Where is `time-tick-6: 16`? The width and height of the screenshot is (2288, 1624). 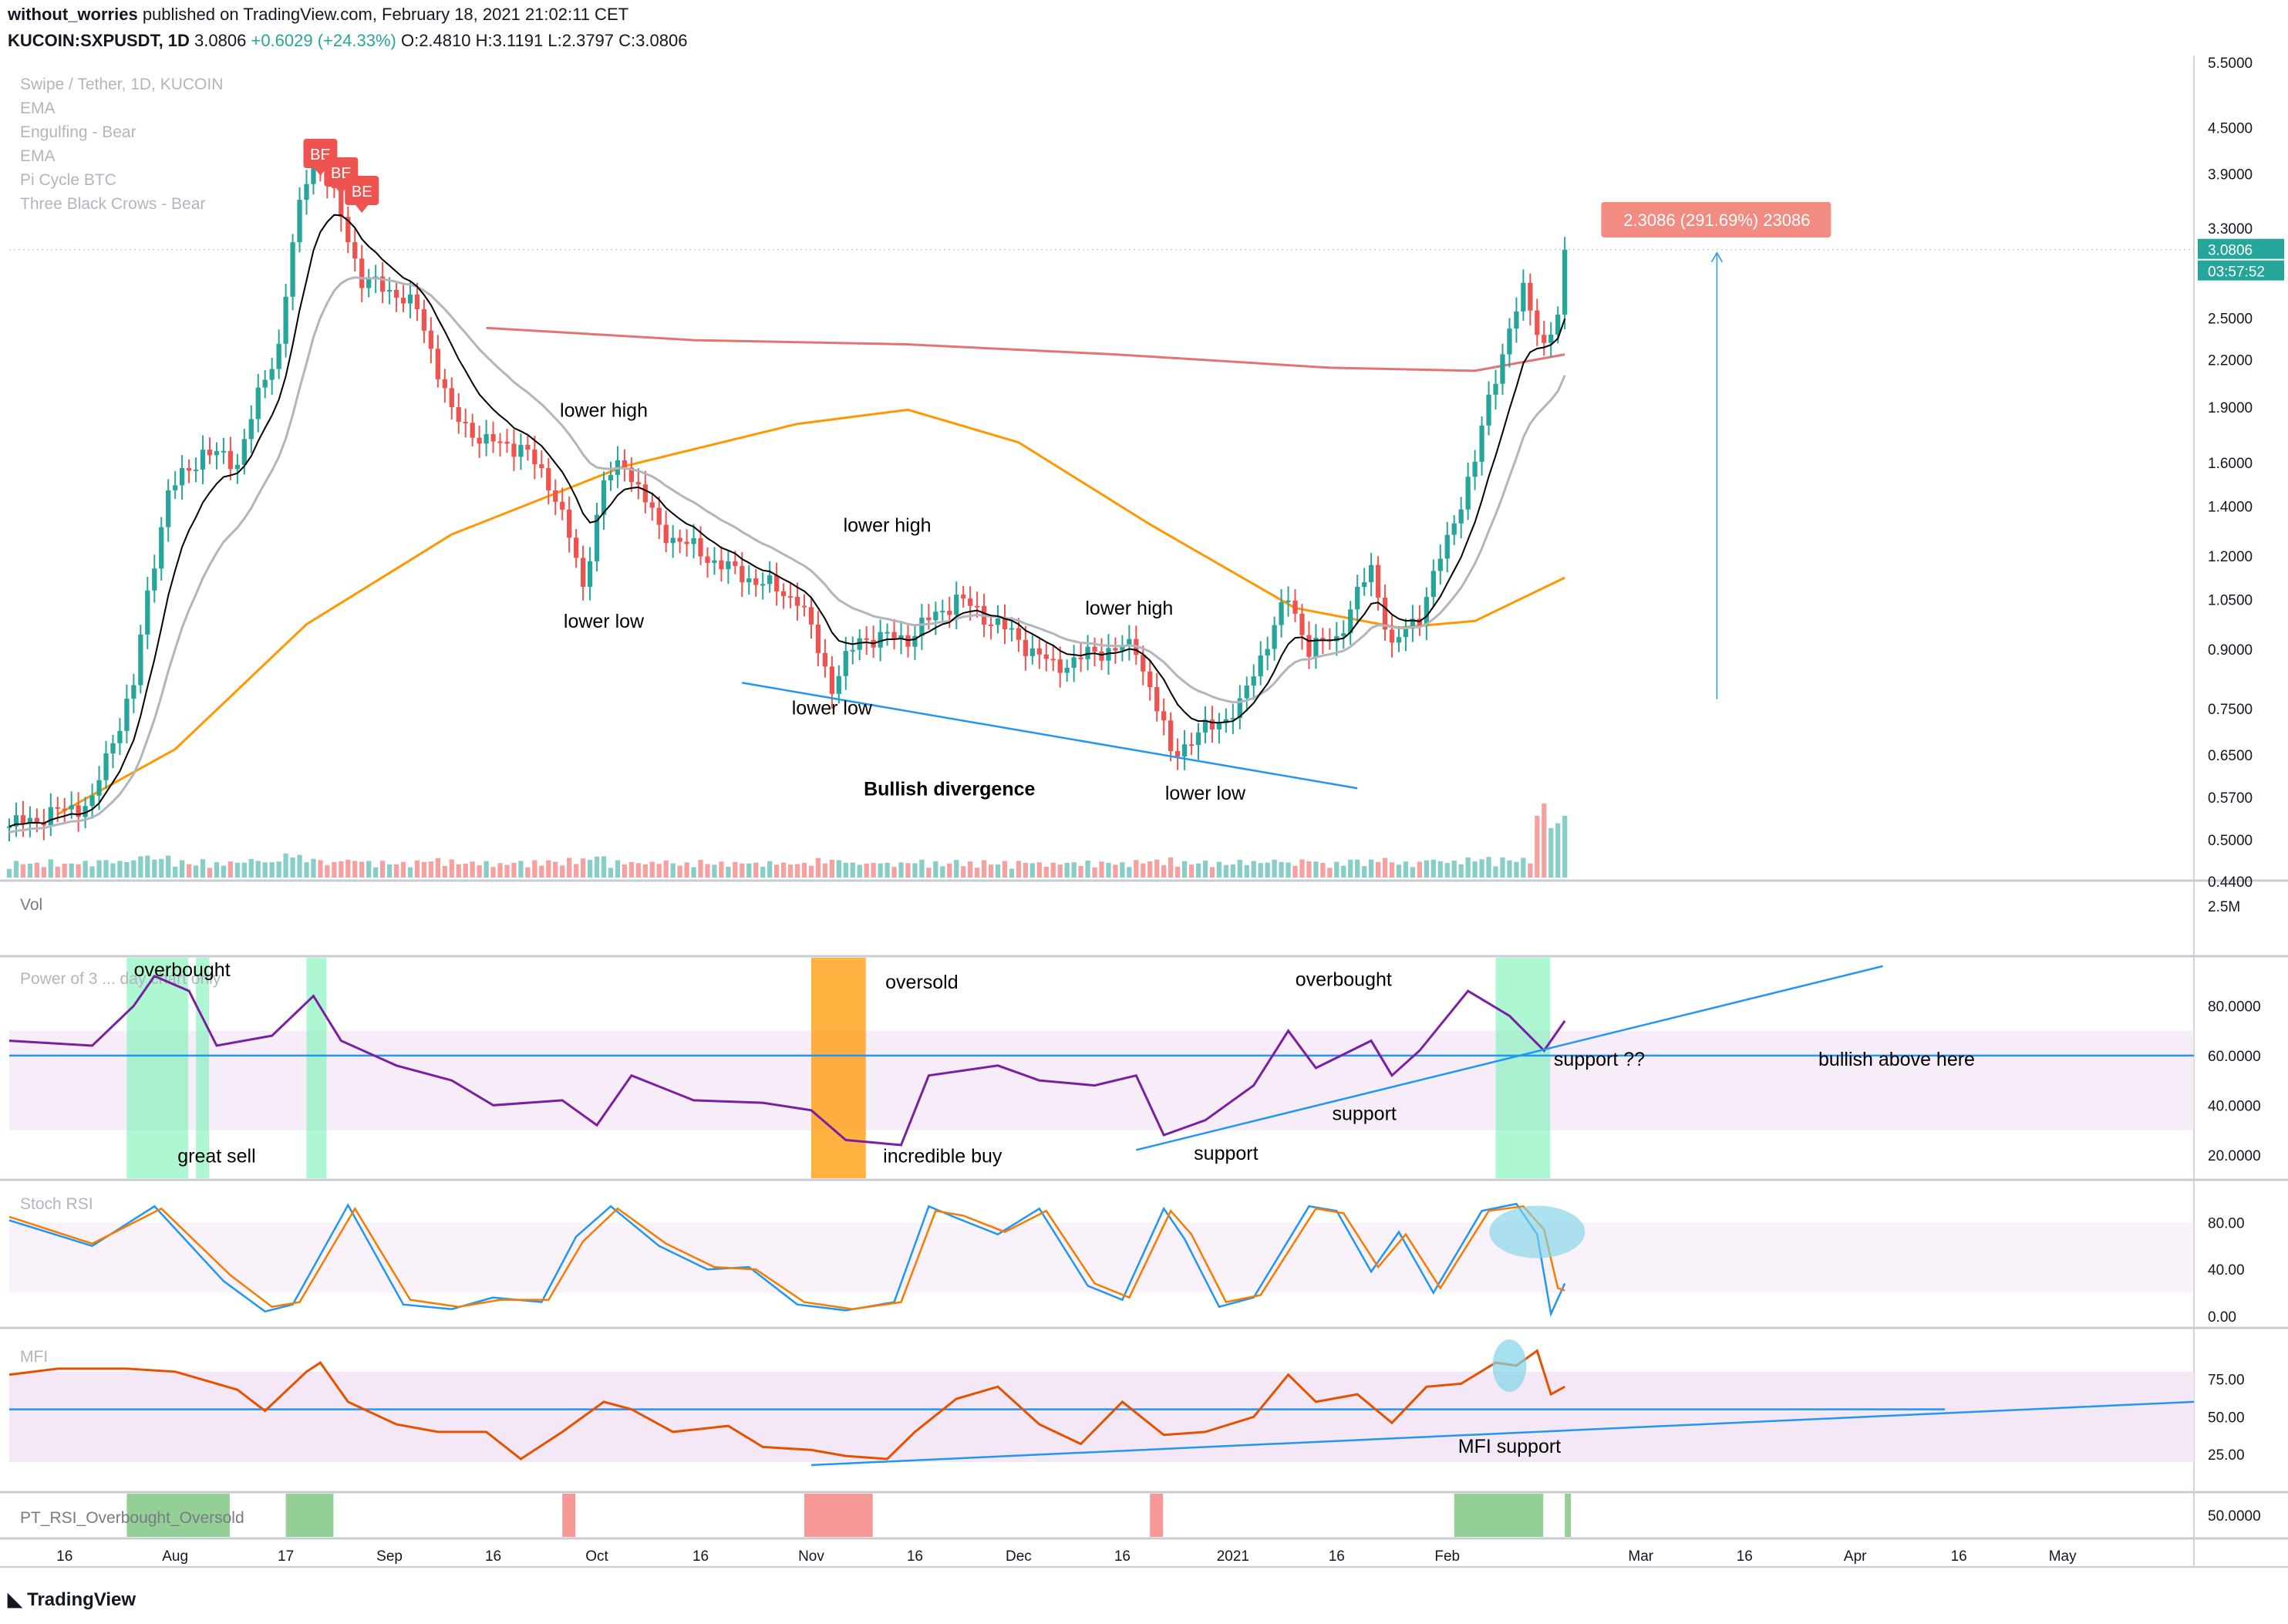
time-tick-6: 16 is located at coordinates (700, 1556).